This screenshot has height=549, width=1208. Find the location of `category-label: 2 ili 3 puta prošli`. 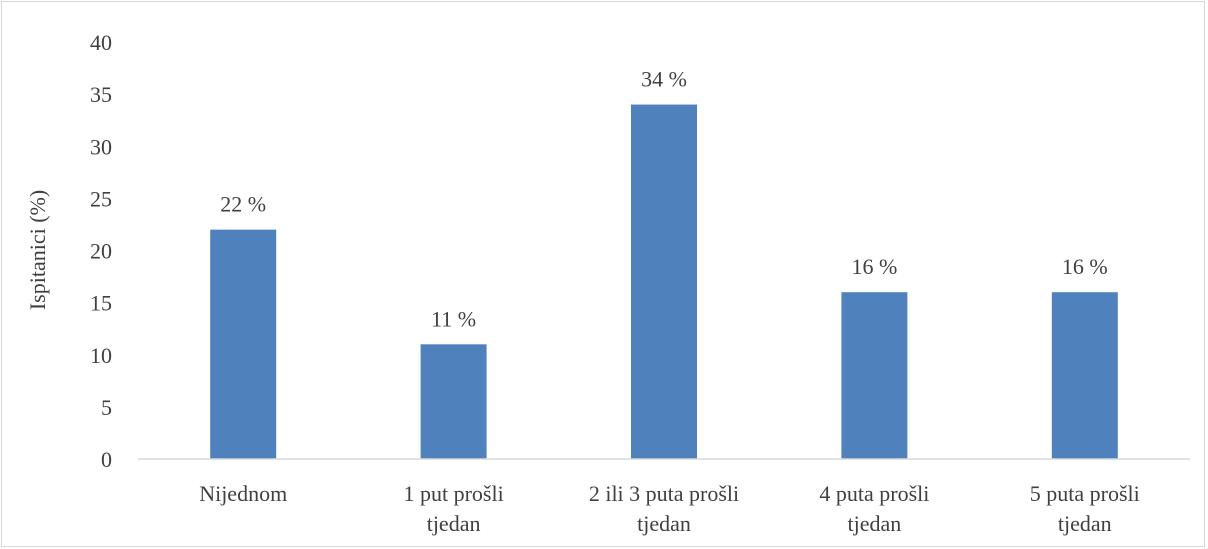

category-label: 2 ili 3 puta prošli is located at coordinates (664, 493).